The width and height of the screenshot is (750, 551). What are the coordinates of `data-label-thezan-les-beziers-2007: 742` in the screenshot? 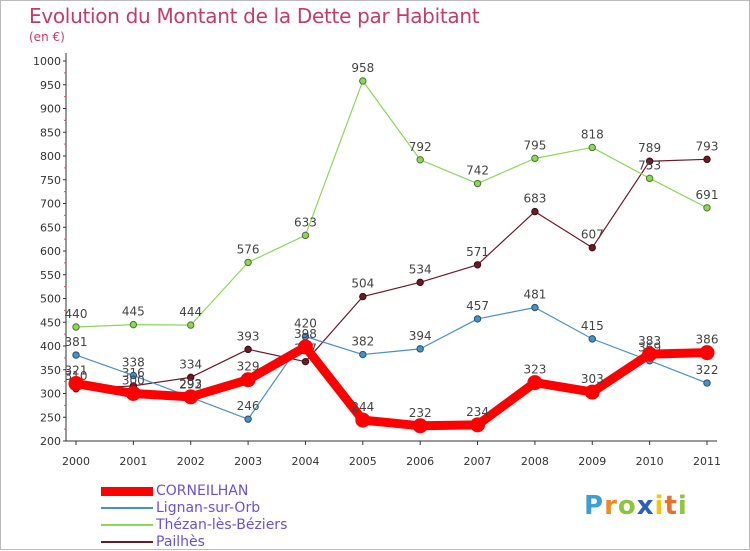 It's located at (477, 171).